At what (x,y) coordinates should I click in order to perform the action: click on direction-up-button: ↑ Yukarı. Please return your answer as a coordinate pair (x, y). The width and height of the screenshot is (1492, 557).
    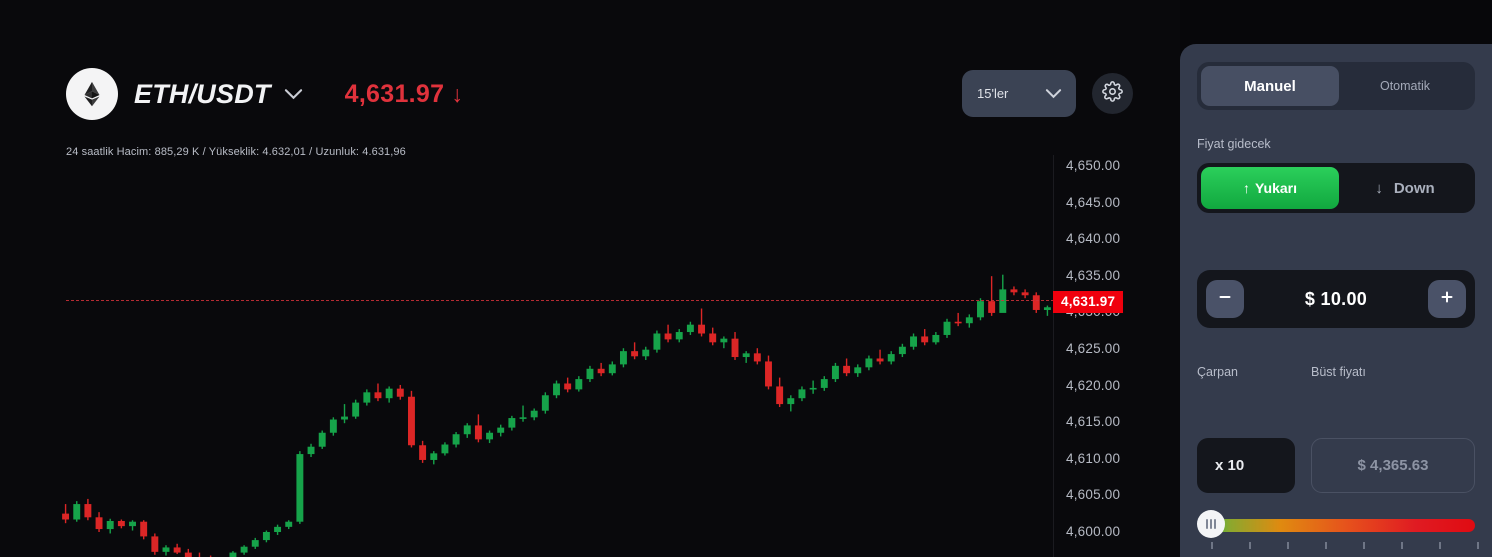
    Looking at the image, I should click on (1270, 188).